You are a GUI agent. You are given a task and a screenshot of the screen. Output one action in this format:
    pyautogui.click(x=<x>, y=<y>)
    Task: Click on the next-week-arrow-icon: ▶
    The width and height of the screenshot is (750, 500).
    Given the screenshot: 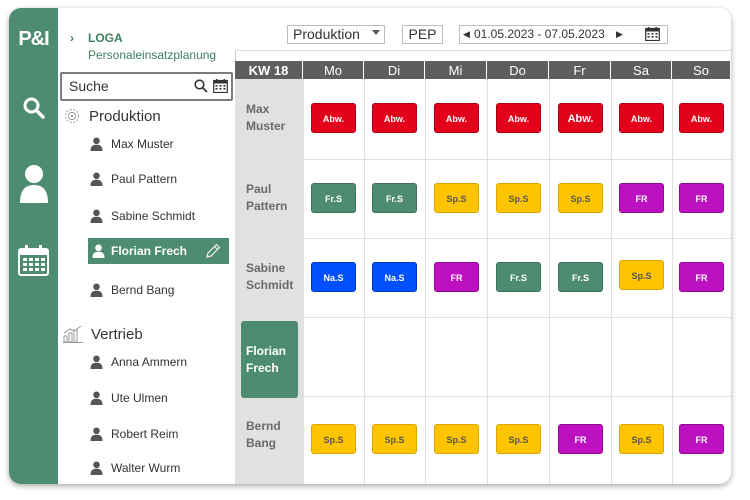 What is the action you would take?
    pyautogui.click(x=619, y=34)
    